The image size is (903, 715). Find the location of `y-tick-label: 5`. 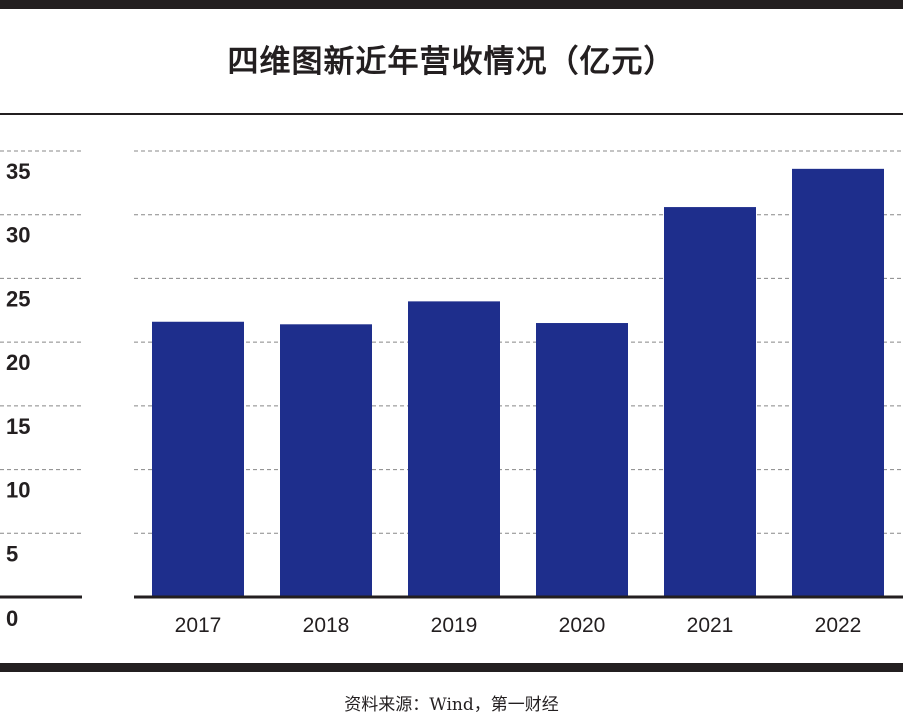

y-tick-label: 5 is located at coordinates (12, 553).